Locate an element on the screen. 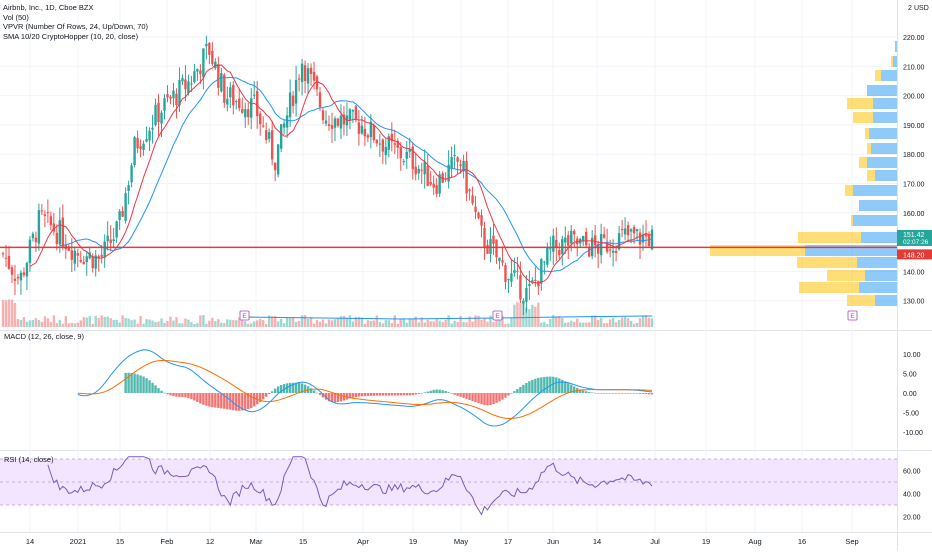 This screenshot has width=932, height=555. indicator-volume: Vol (50) is located at coordinates (16, 17).